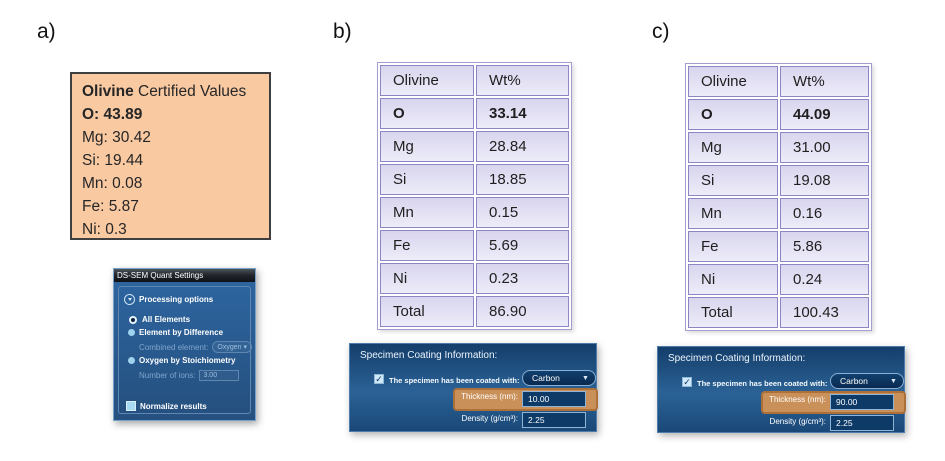  Describe the element at coordinates (116, 137) in the screenshot. I see `certified-value-line: Mg: 30.42` at that location.